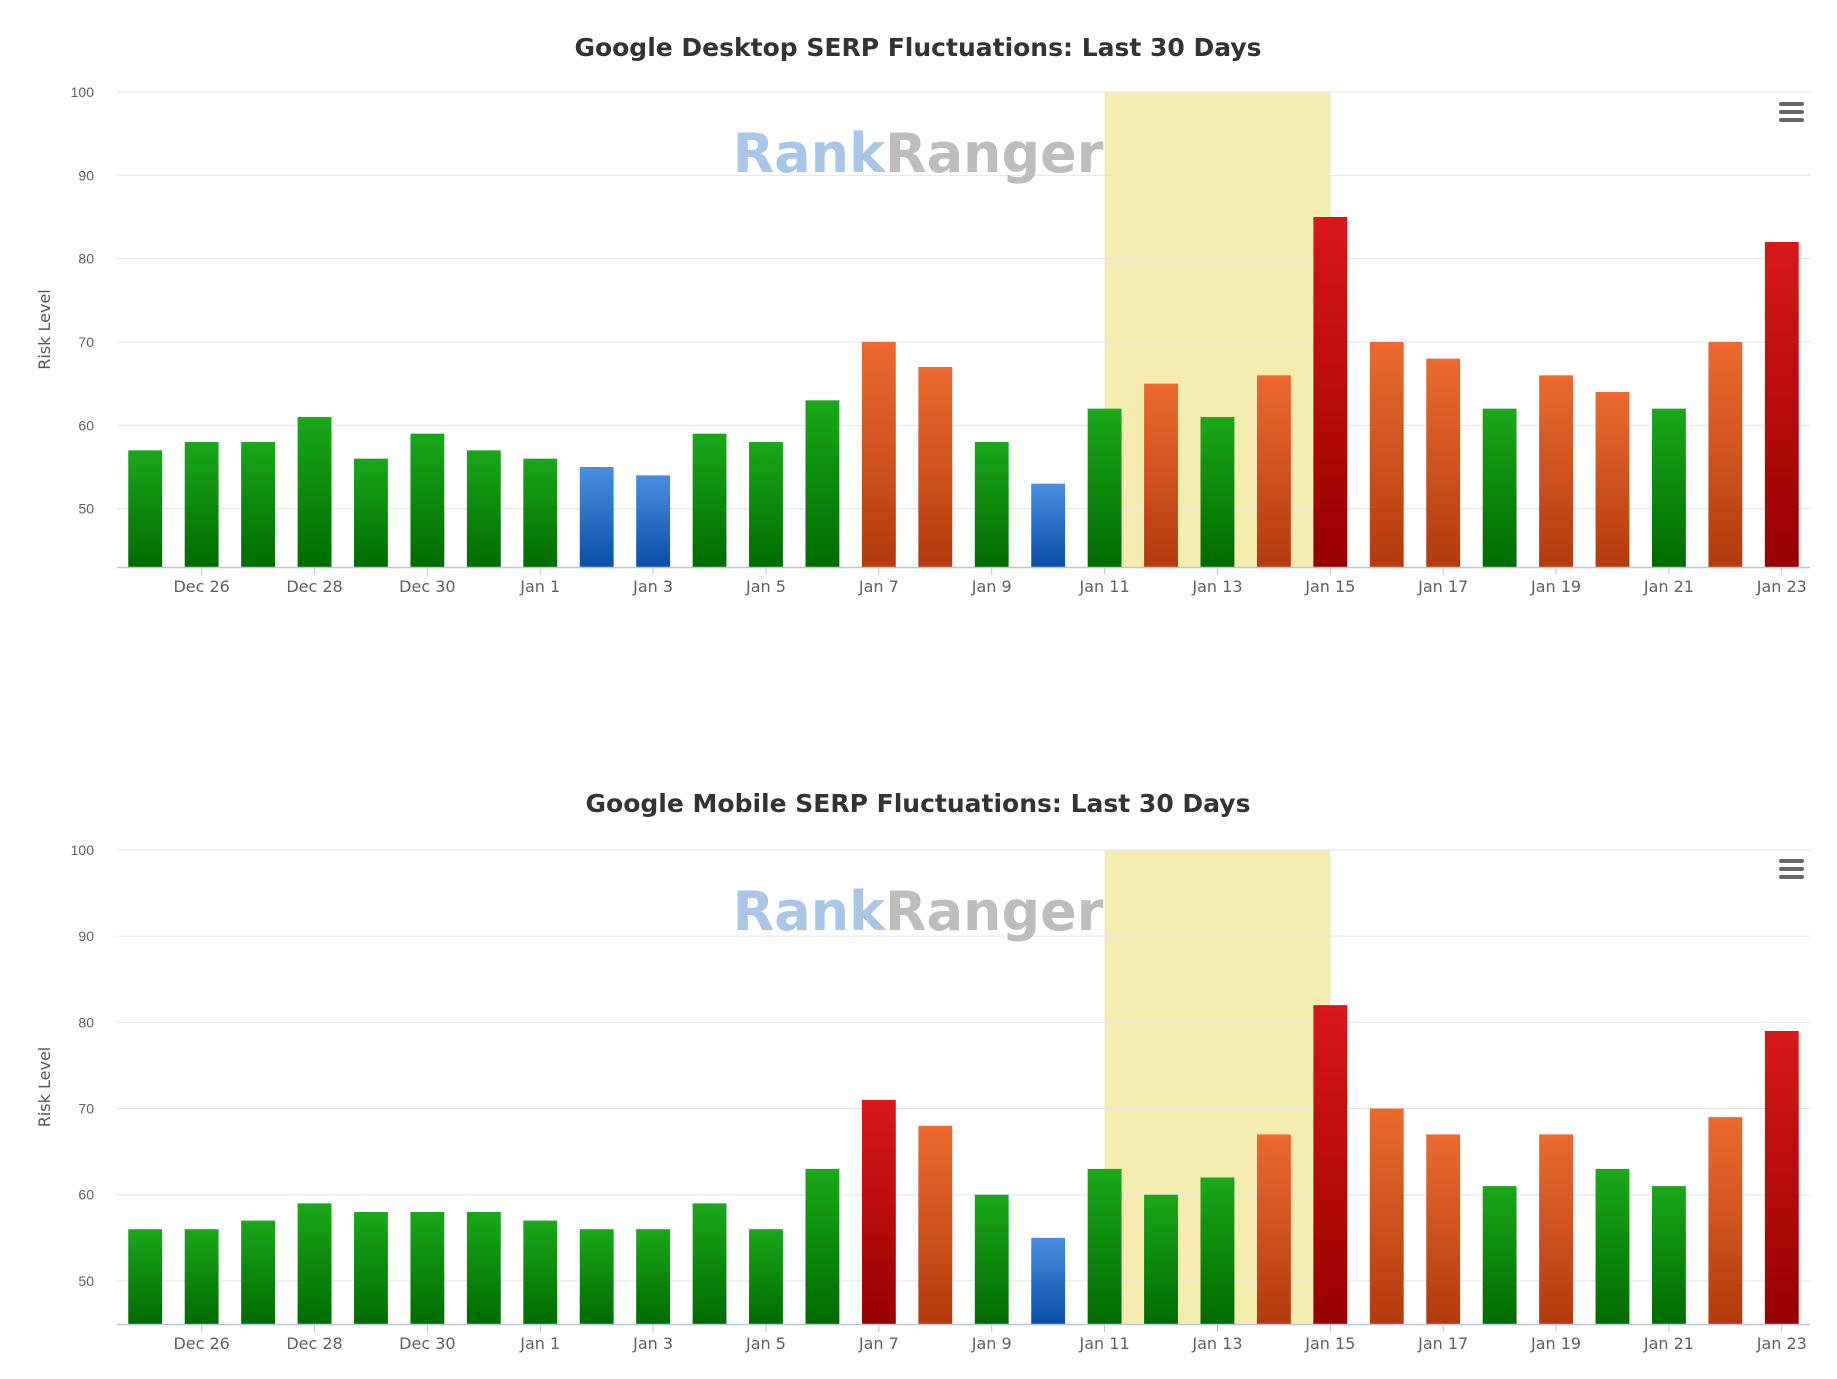 The image size is (1837, 1379). What do you see at coordinates (86, 1195) in the screenshot?
I see `y-tick-label: 60` at bounding box center [86, 1195].